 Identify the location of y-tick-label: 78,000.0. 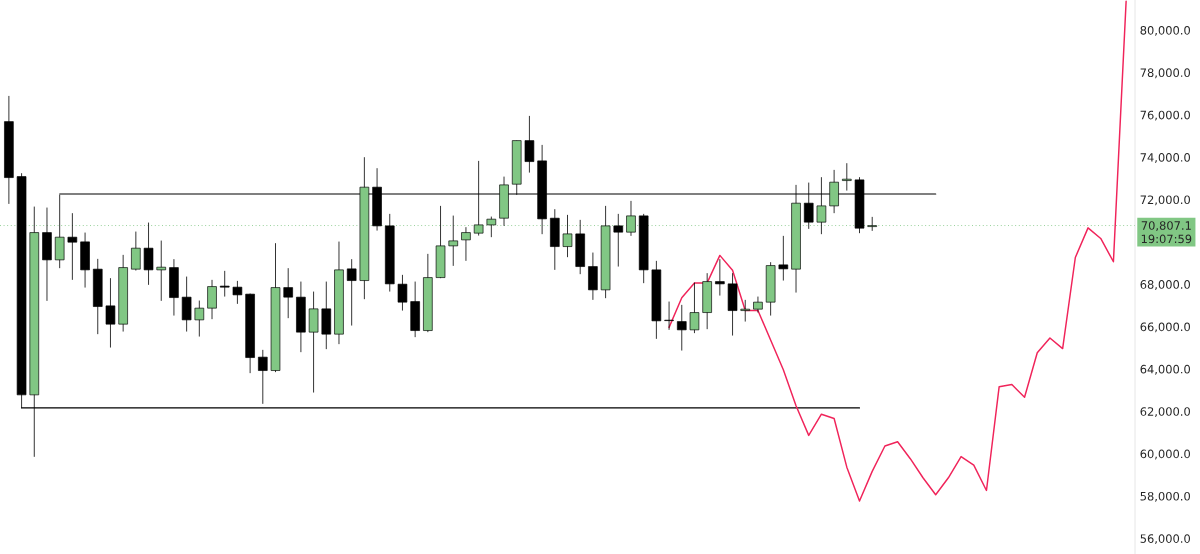
(1165, 73).